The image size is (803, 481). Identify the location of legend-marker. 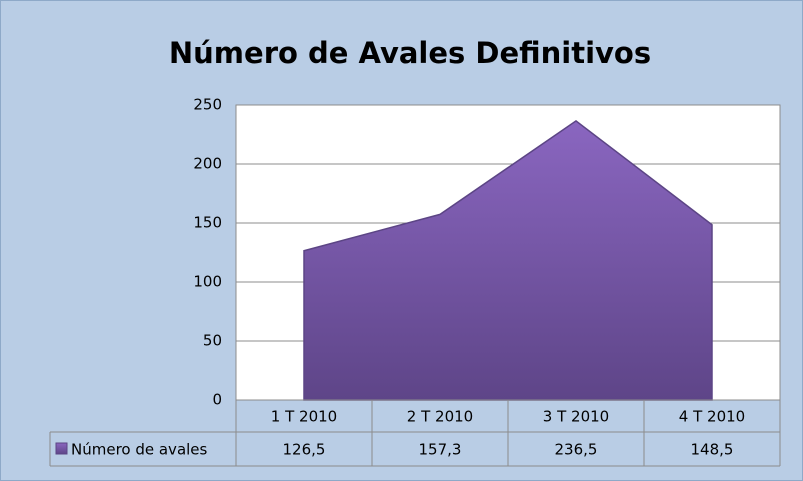
(61, 448).